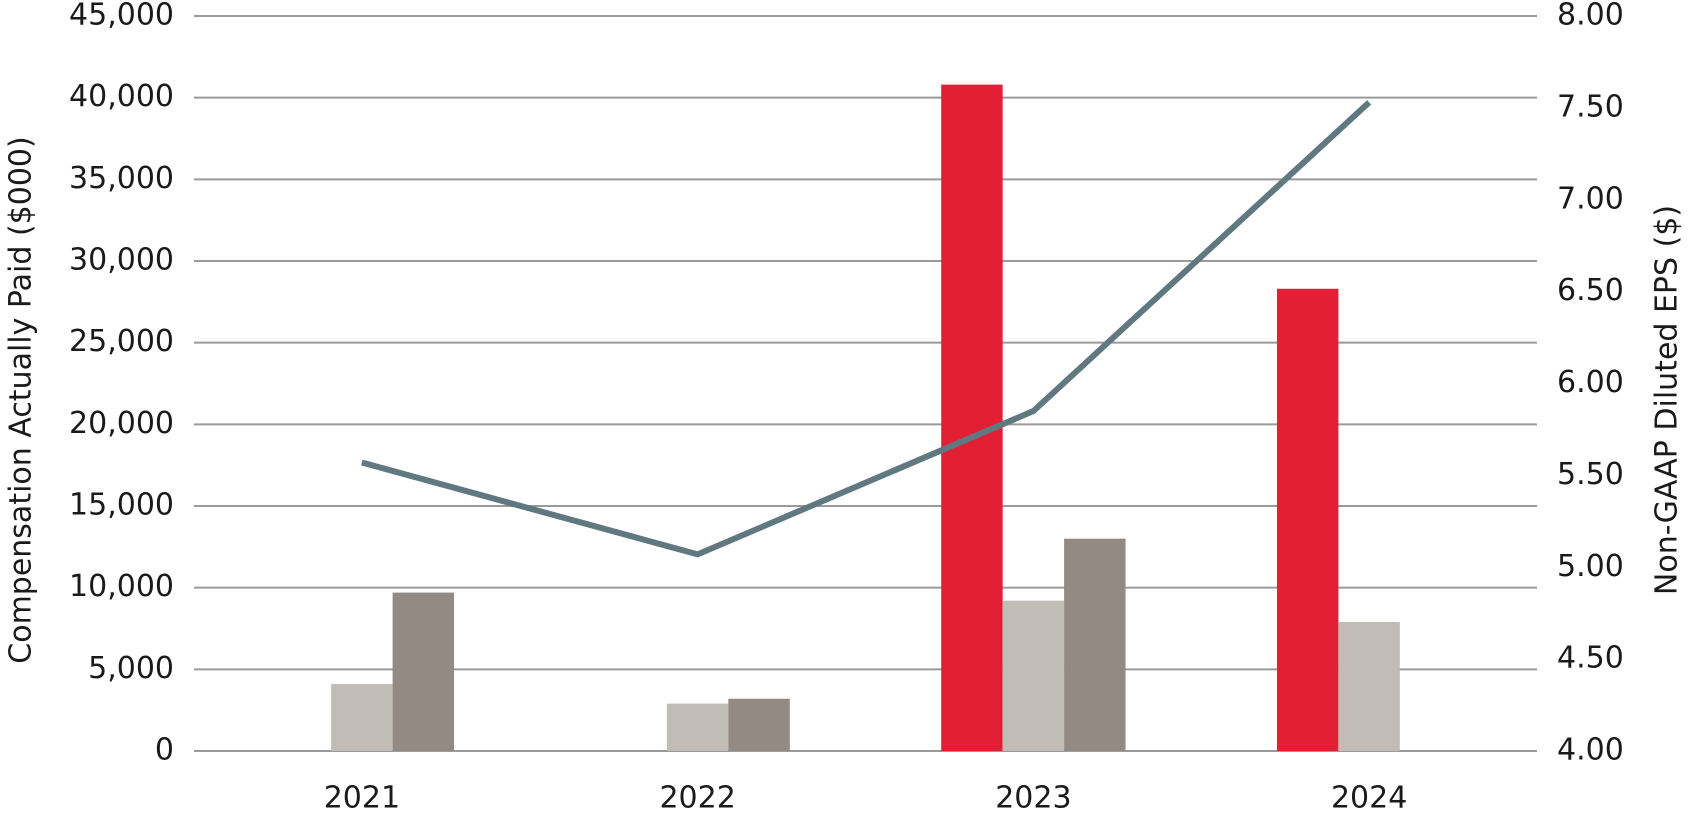 This screenshot has height=817, width=1688. Describe the element at coordinates (121, 96) in the screenshot. I see `y-tick-label: 40,000` at that location.